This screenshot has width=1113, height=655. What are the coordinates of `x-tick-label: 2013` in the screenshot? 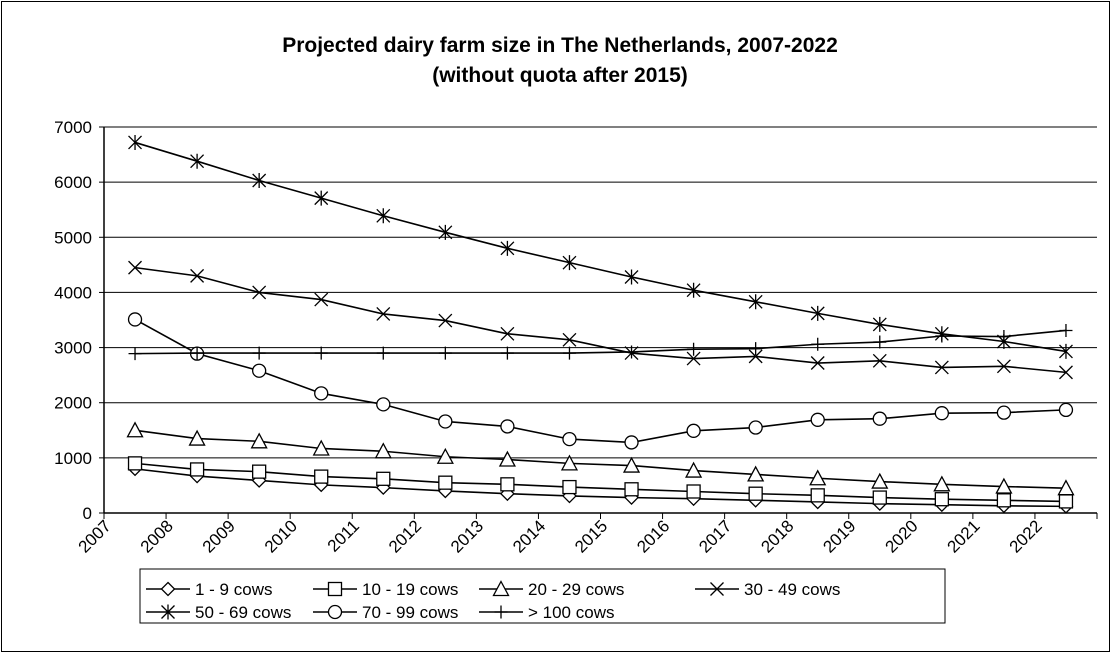 It's located at (467, 536).